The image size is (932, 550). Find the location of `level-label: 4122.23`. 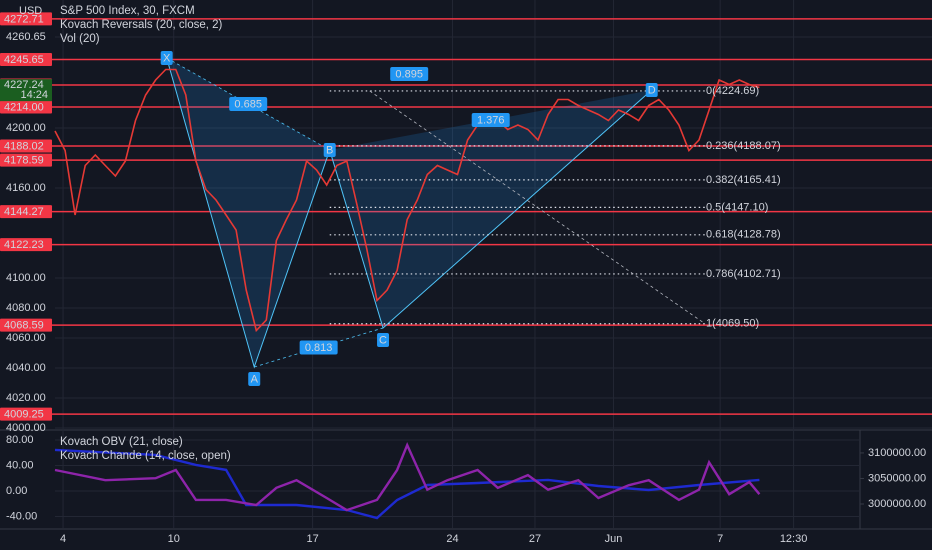

level-label: 4122.23 is located at coordinates (24, 245).